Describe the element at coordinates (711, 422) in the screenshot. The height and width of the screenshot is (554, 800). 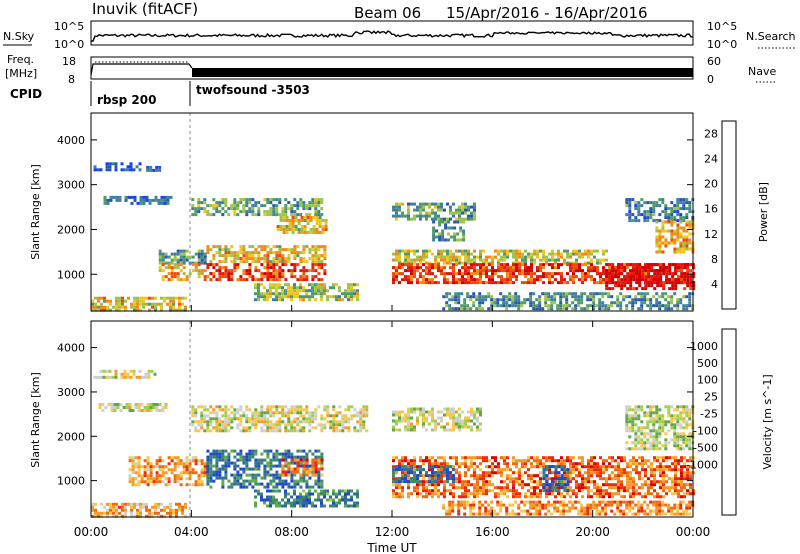
I see `velocity-colorbar: 1000 500 100 25 -25 -100 -500 -1000` at that location.